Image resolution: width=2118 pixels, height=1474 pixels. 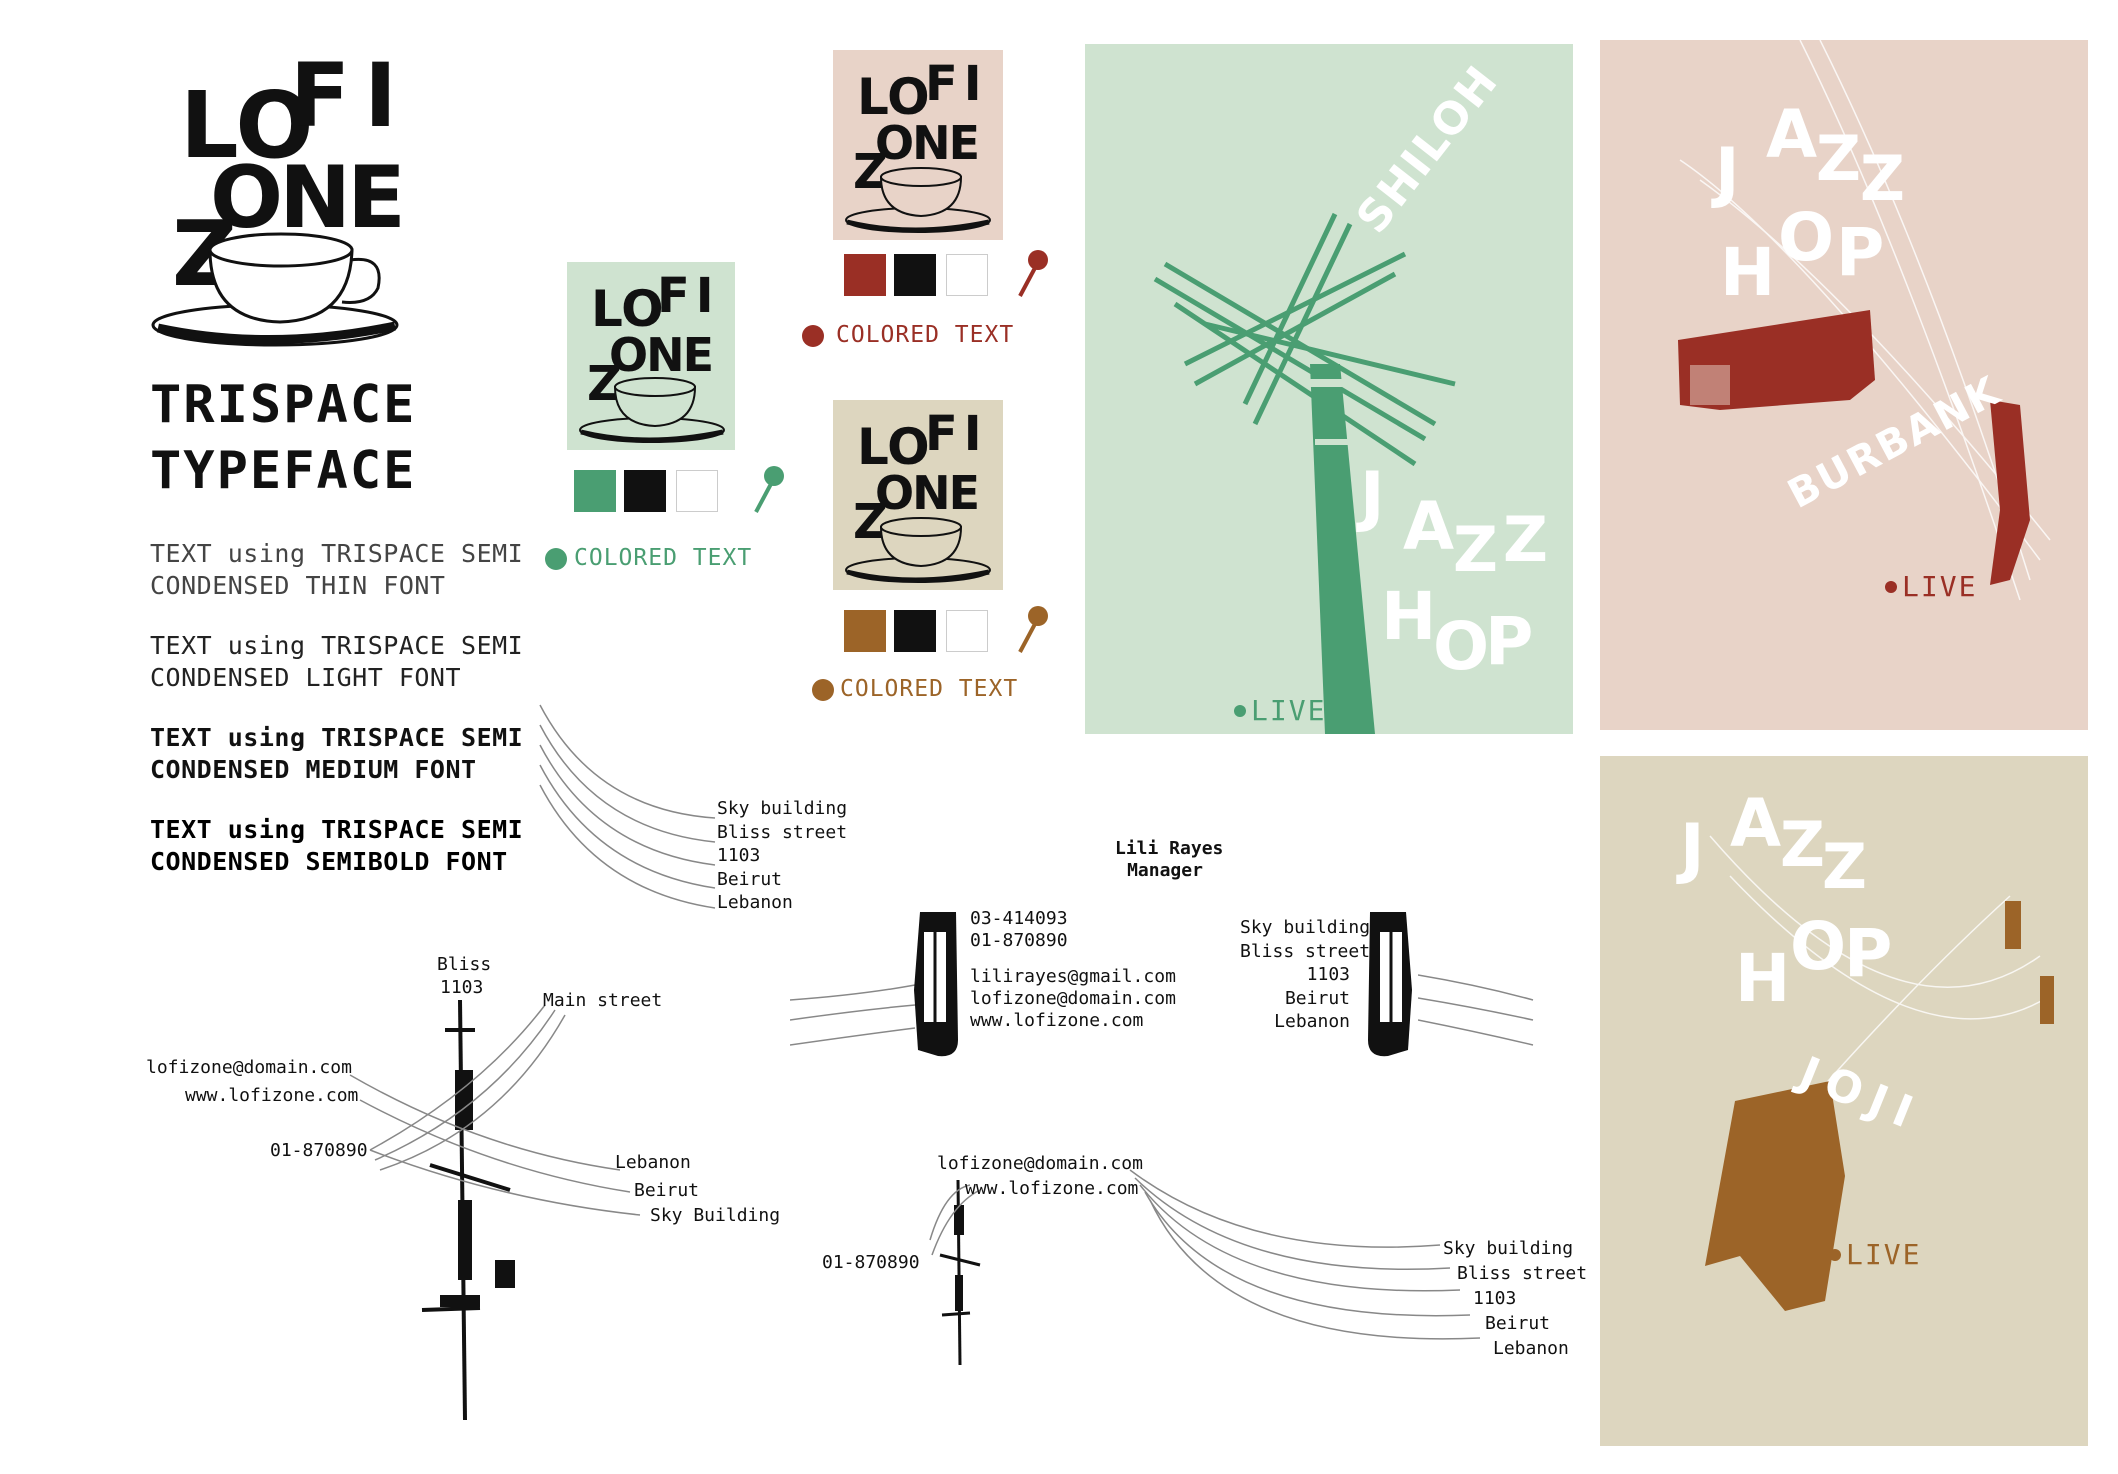 I want to click on card-role: Manager, so click(x=1165, y=870).